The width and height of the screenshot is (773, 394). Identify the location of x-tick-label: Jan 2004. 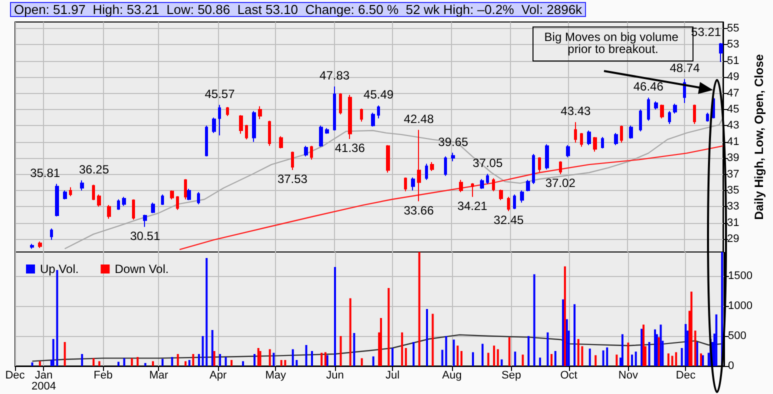
(44, 381).